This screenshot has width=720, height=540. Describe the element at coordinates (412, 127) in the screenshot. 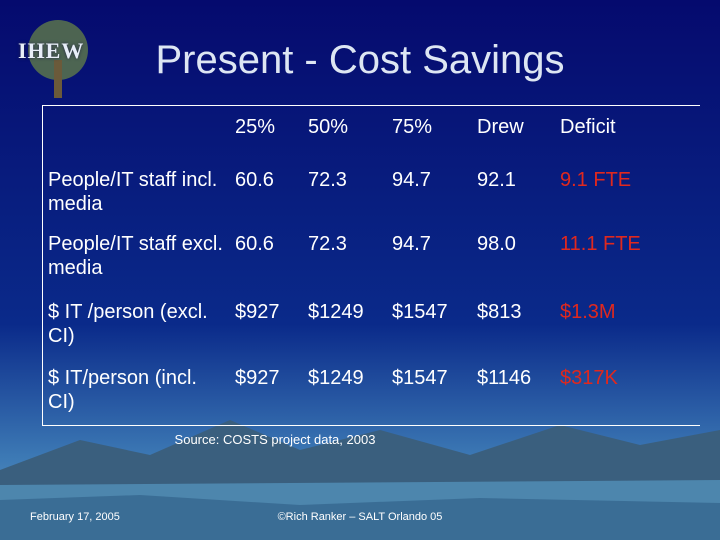

I see `table-cell: 75%` at that location.